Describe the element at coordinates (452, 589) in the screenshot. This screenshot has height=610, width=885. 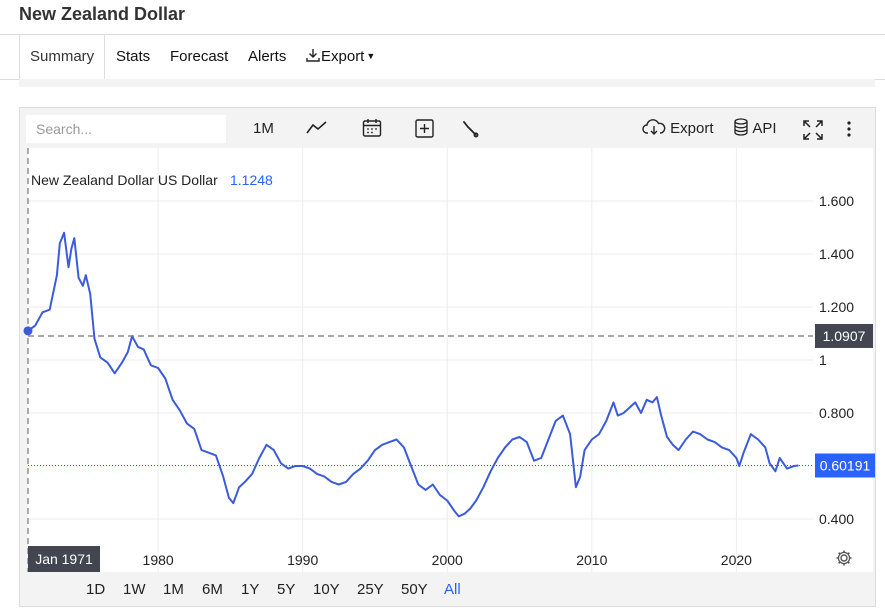
I see `period-all: All` at that location.